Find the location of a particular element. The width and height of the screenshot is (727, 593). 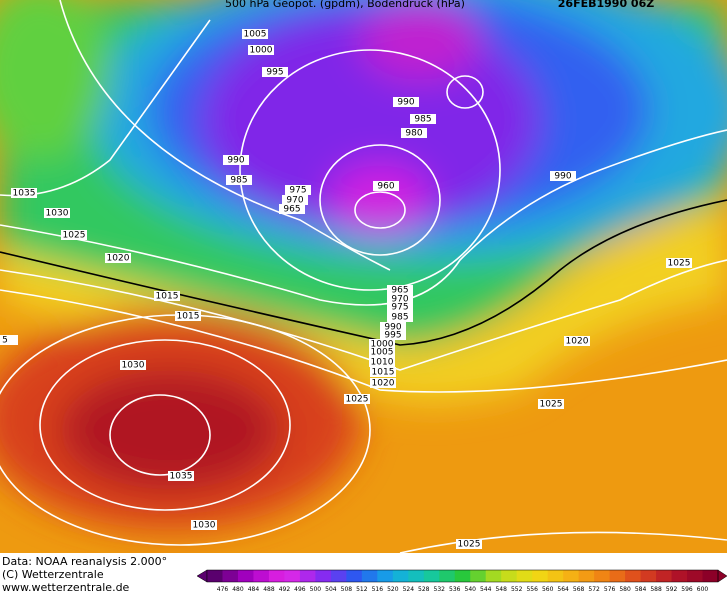

colorbar-tick-label: 540 is located at coordinates (471, 589).